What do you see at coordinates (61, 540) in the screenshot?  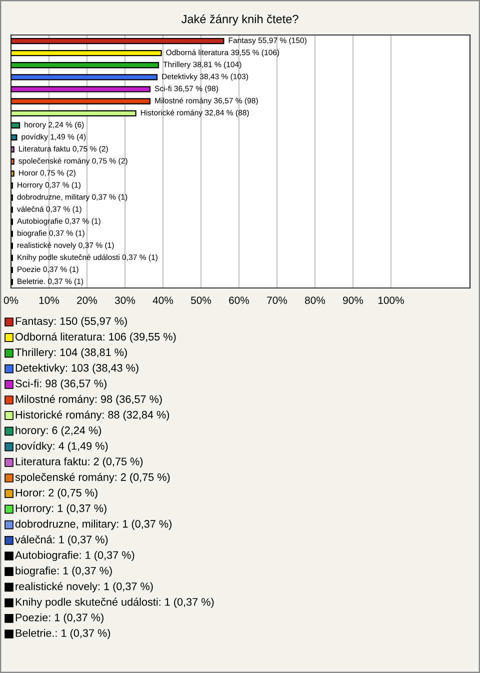 I see `text: válečná: 1 (0,37 %)` at bounding box center [61, 540].